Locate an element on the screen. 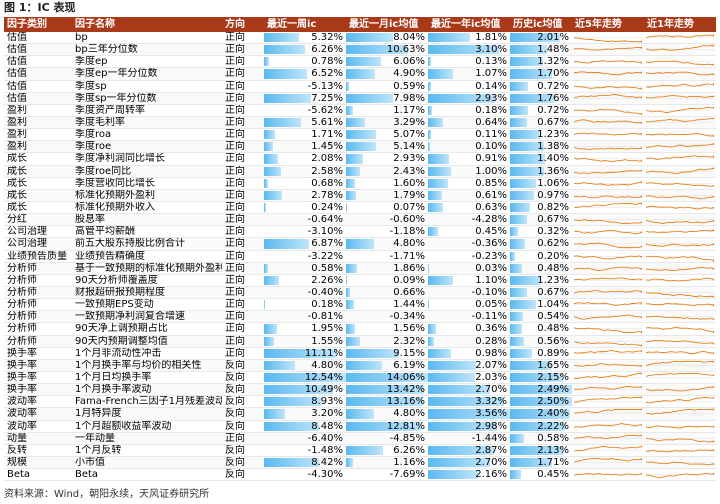  table-row: 估值 bp三年分位数 正向 6.26% 10.63% 3.10% 1.48% is located at coordinates (360, 50).